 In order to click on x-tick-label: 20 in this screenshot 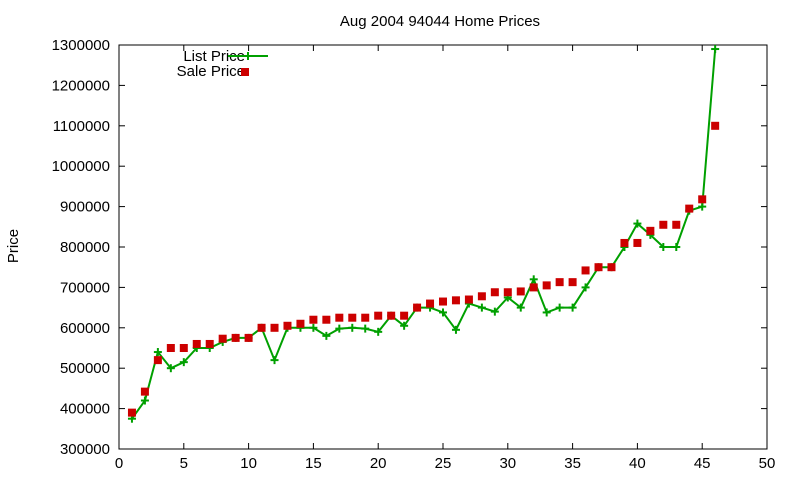, I will do `click(378, 463)`.